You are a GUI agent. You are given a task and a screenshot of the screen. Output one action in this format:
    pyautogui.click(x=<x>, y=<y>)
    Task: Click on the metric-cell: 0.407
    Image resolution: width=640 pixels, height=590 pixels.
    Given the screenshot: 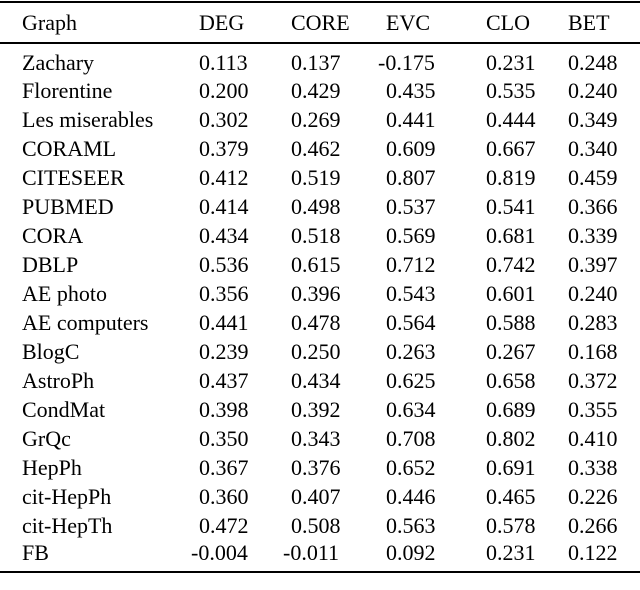 What is the action you would take?
    pyautogui.click(x=316, y=496)
    